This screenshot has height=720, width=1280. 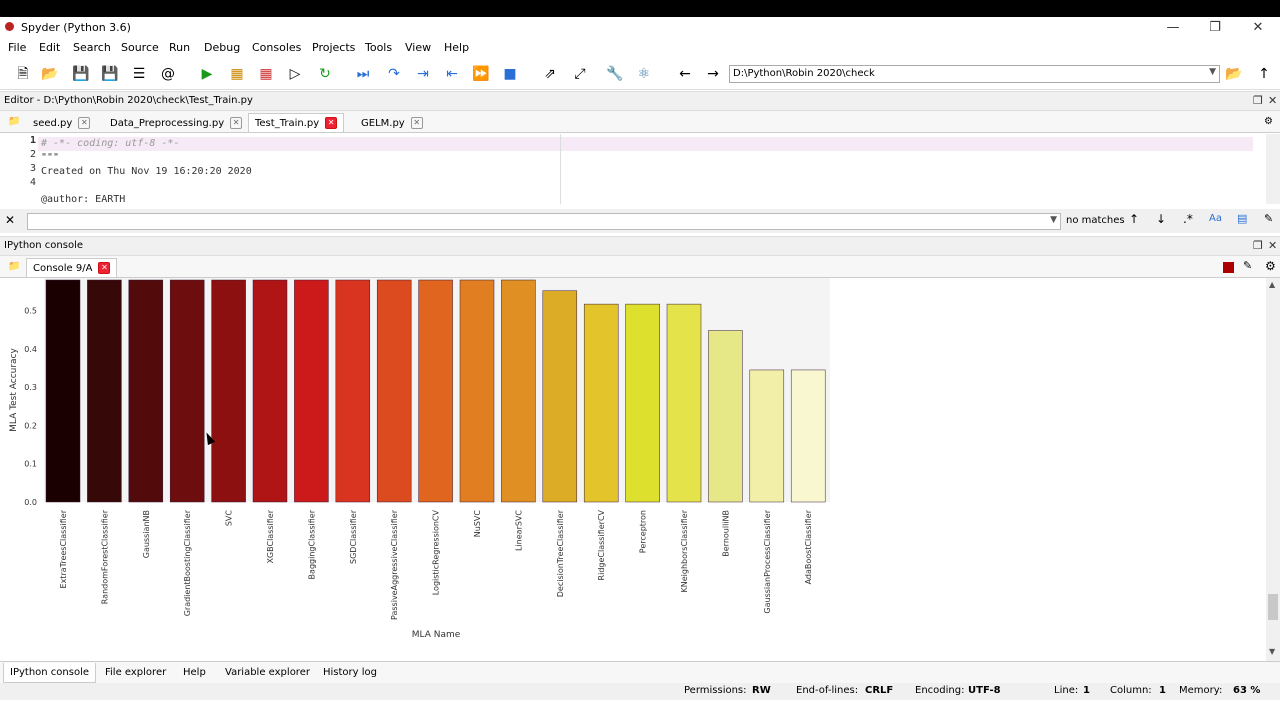 What do you see at coordinates (974, 74) in the screenshot?
I see `working-directory-field: D:\Python\Robin 2020\check ▼` at bounding box center [974, 74].